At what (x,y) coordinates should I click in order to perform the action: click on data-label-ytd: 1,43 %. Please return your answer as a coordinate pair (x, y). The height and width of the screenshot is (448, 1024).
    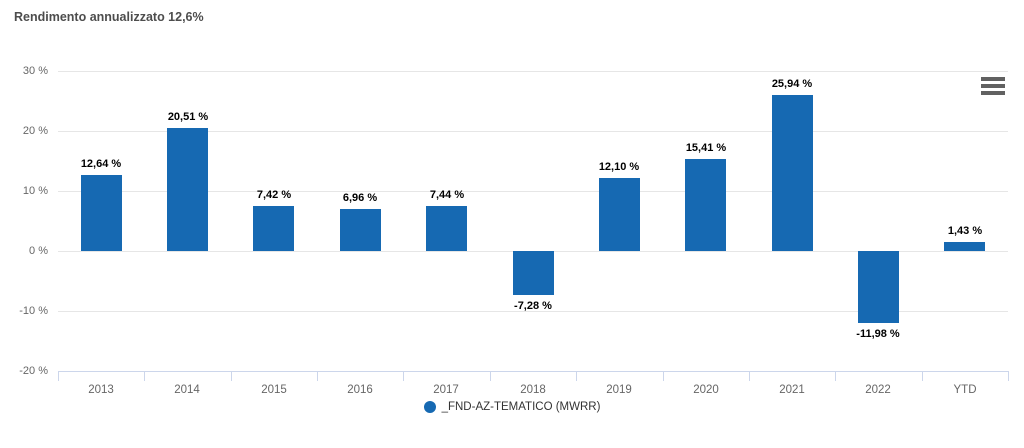
    Looking at the image, I should click on (965, 231).